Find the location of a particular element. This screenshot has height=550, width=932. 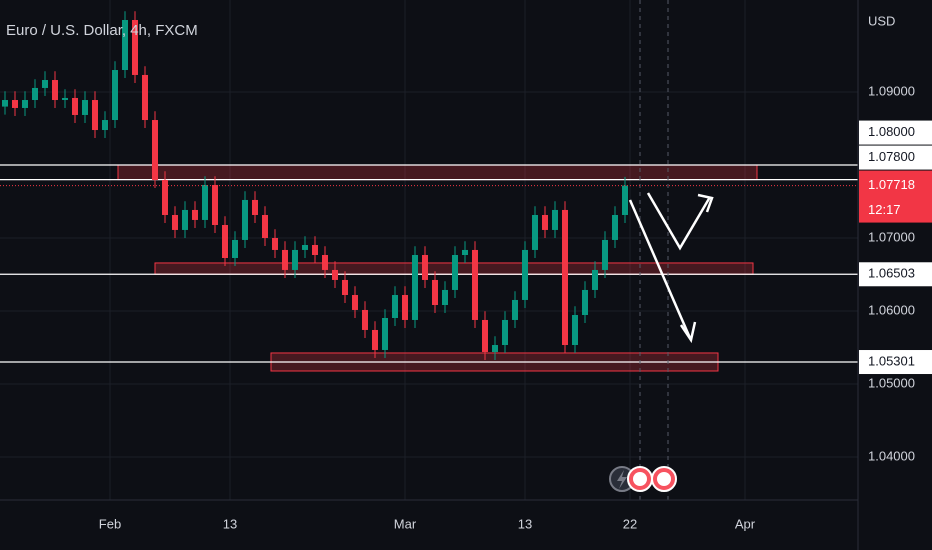

level-label: 1.08000 is located at coordinates (891, 131).